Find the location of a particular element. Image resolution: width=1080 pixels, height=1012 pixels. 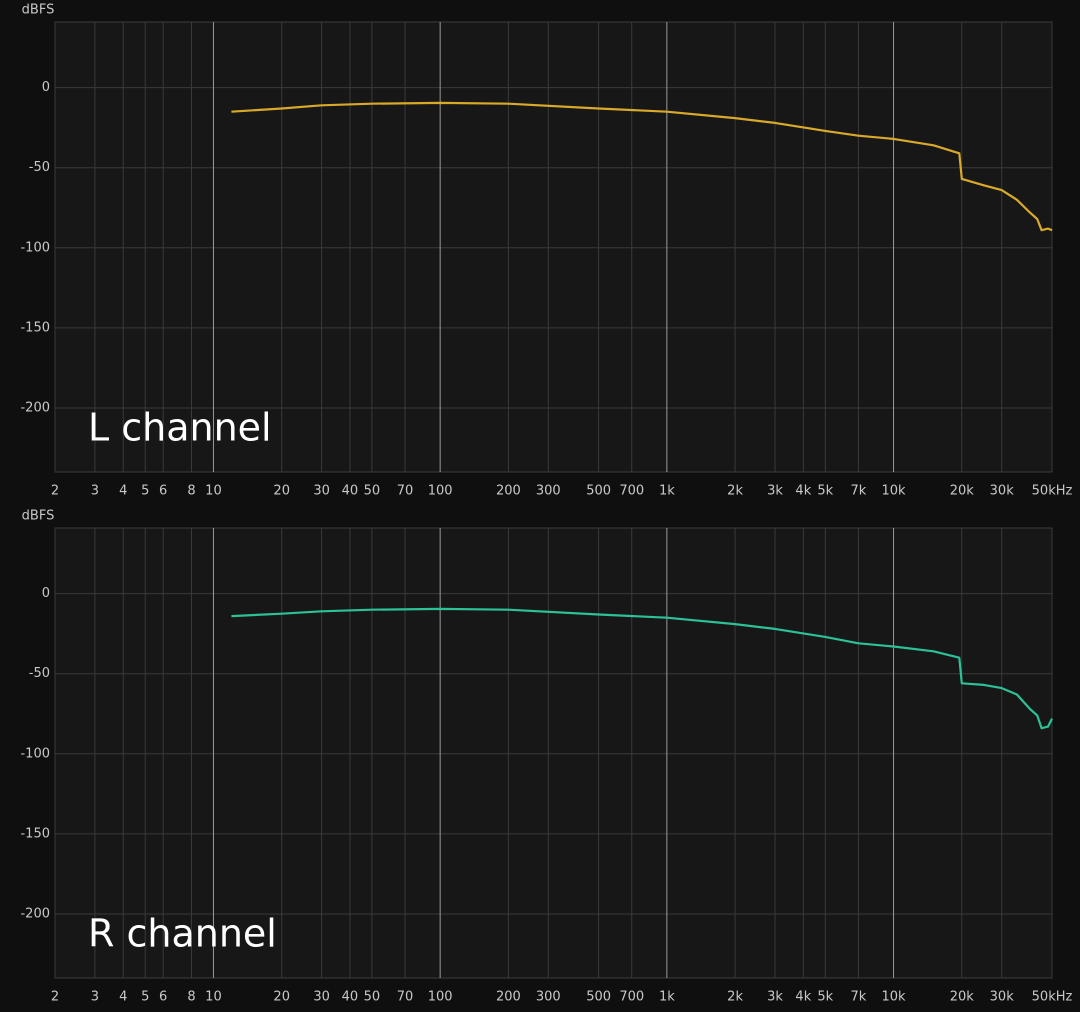

annotation: L channel is located at coordinates (180, 428).